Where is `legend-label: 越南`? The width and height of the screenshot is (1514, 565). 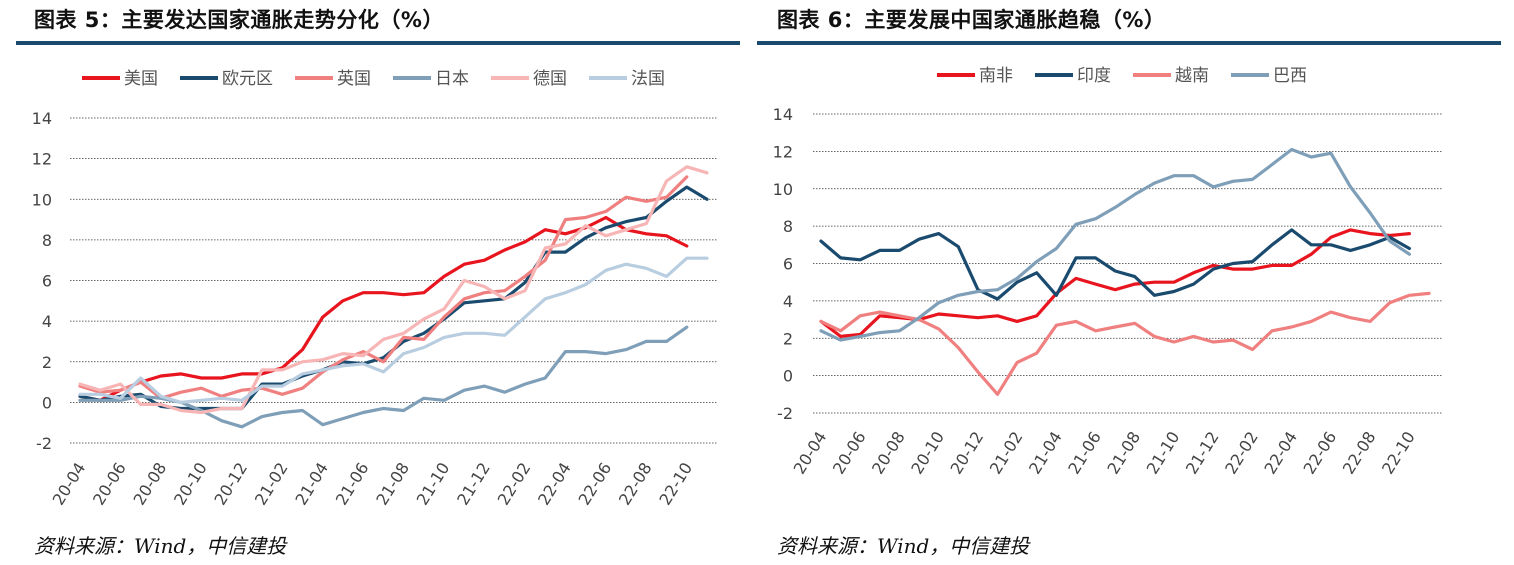
legend-label: 越南 is located at coordinates (1192, 76).